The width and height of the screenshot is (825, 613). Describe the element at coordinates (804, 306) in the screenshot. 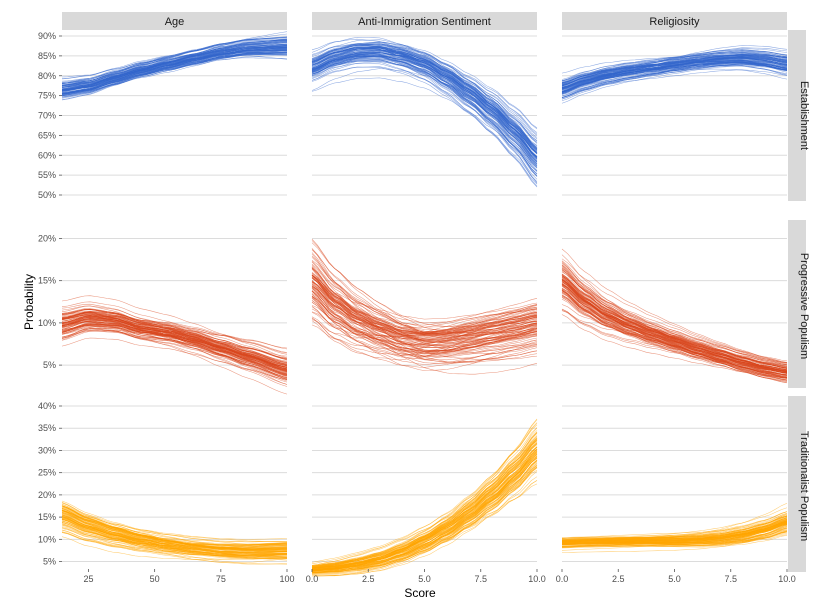

I see `strip-row-label: Progressive Populism` at that location.